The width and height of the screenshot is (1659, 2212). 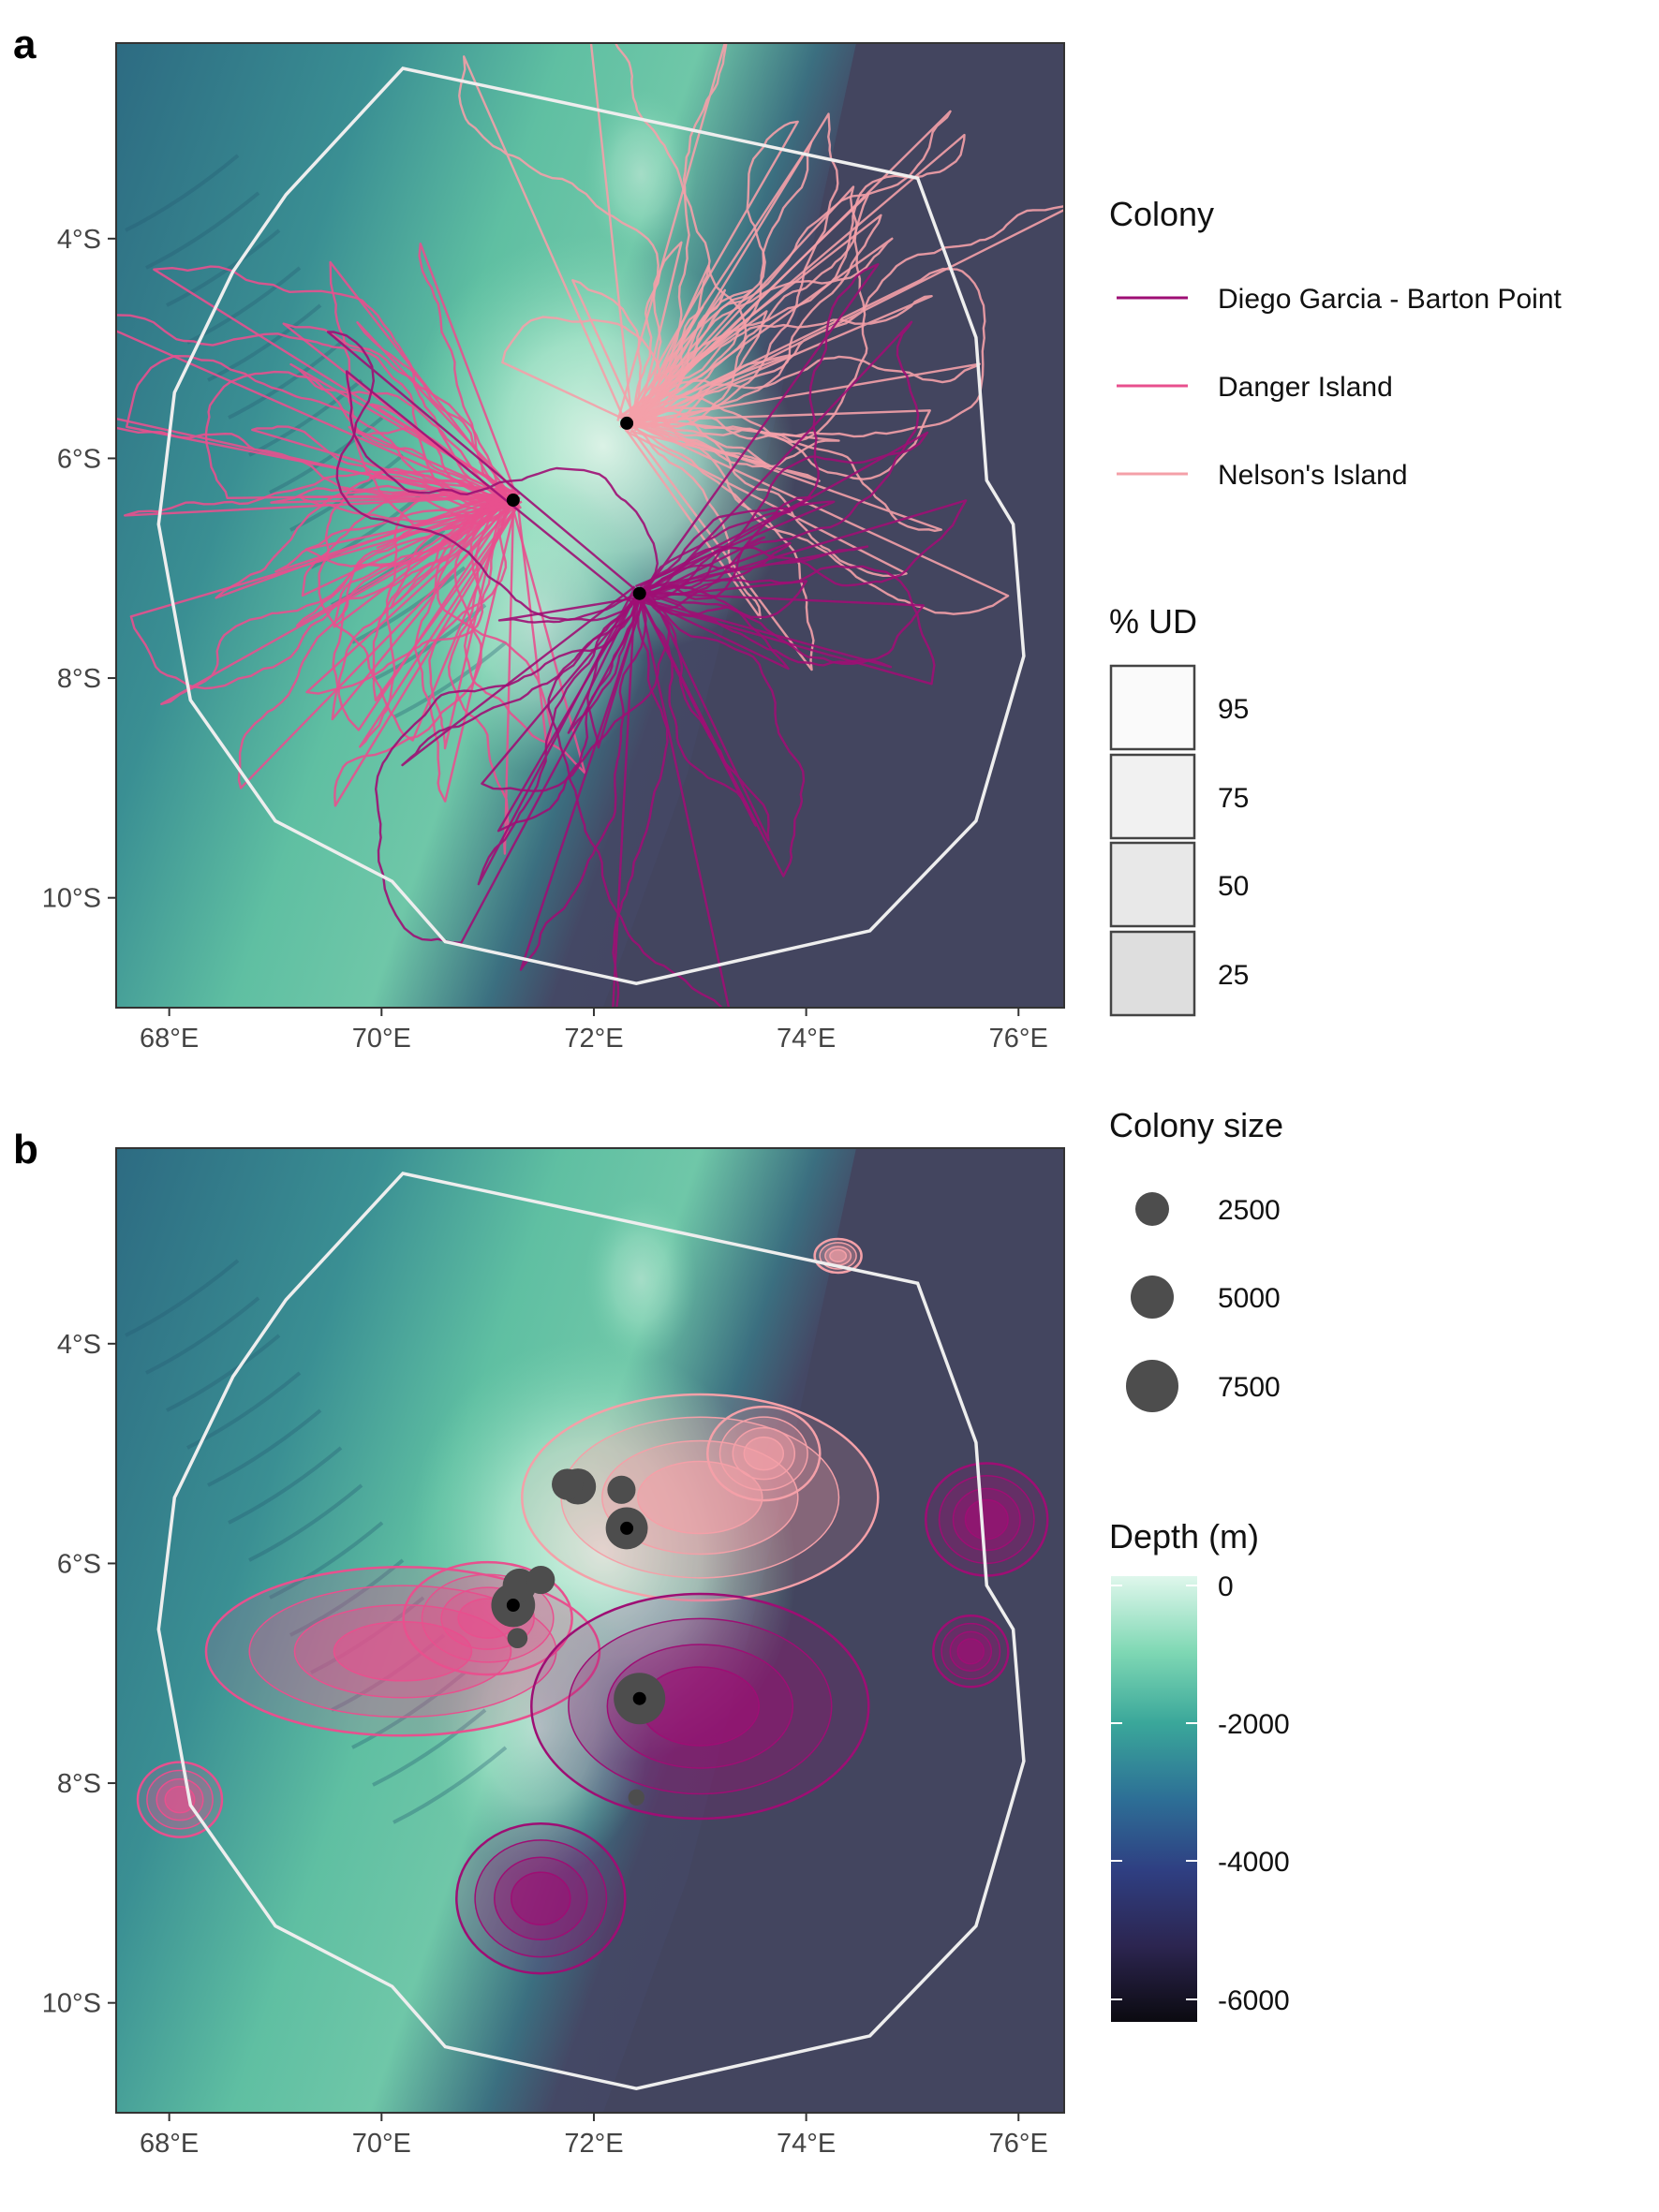 I want to click on x-tick-label: 76°E, so click(x=1018, y=1039).